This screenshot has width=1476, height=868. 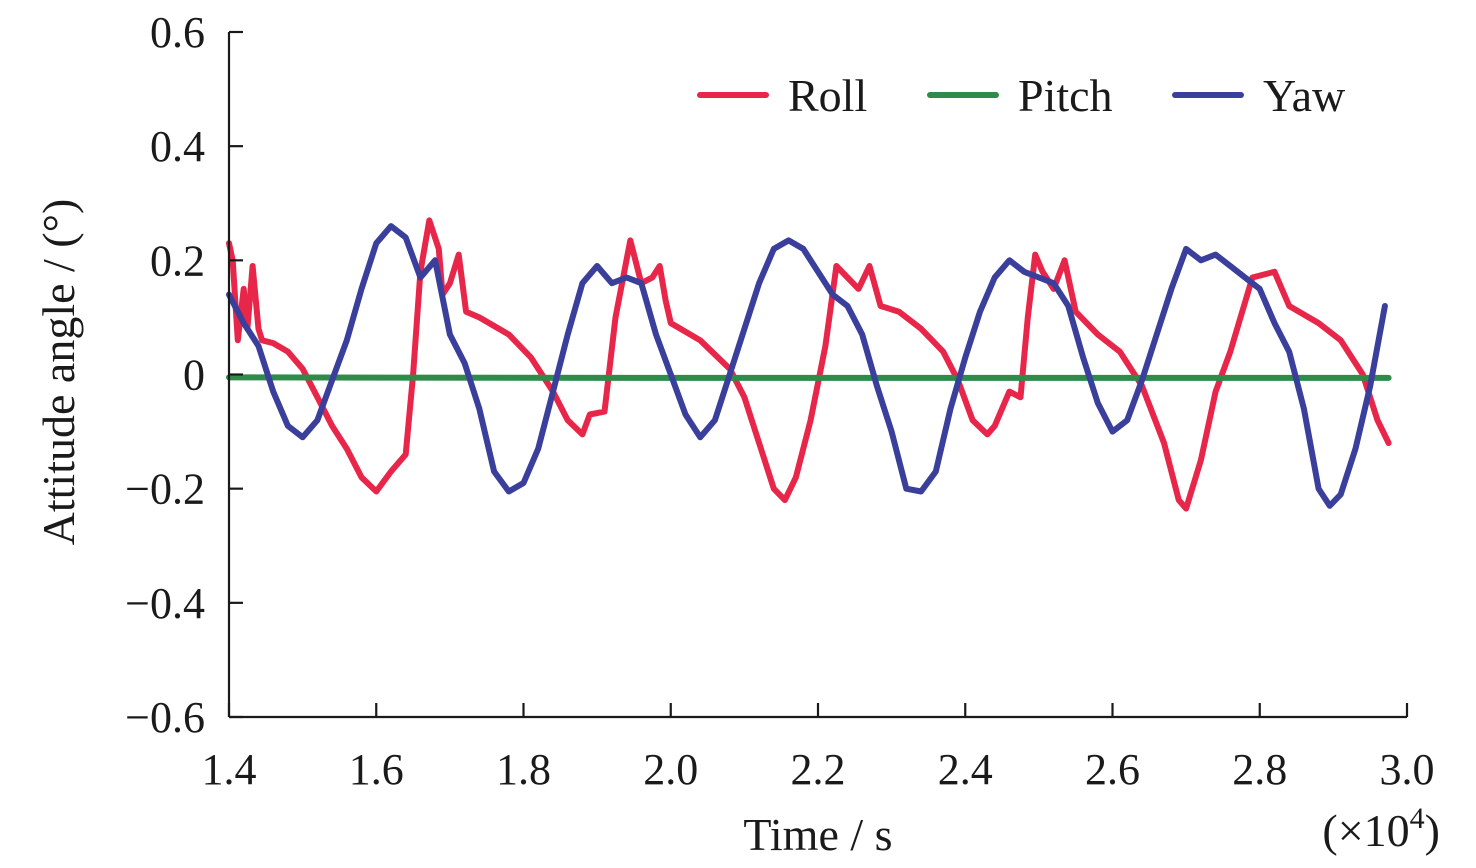 I want to click on legend-item-roll: Roll, so click(x=782, y=95).